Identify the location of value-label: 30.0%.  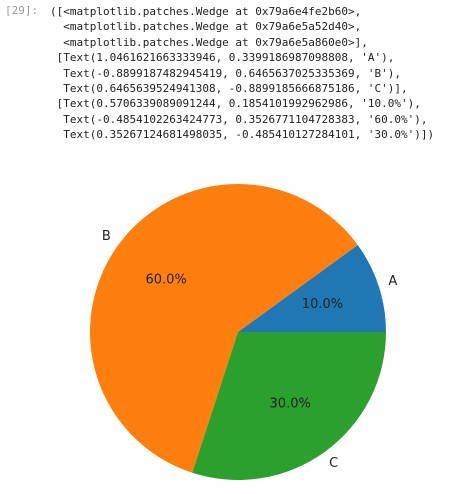
(290, 403).